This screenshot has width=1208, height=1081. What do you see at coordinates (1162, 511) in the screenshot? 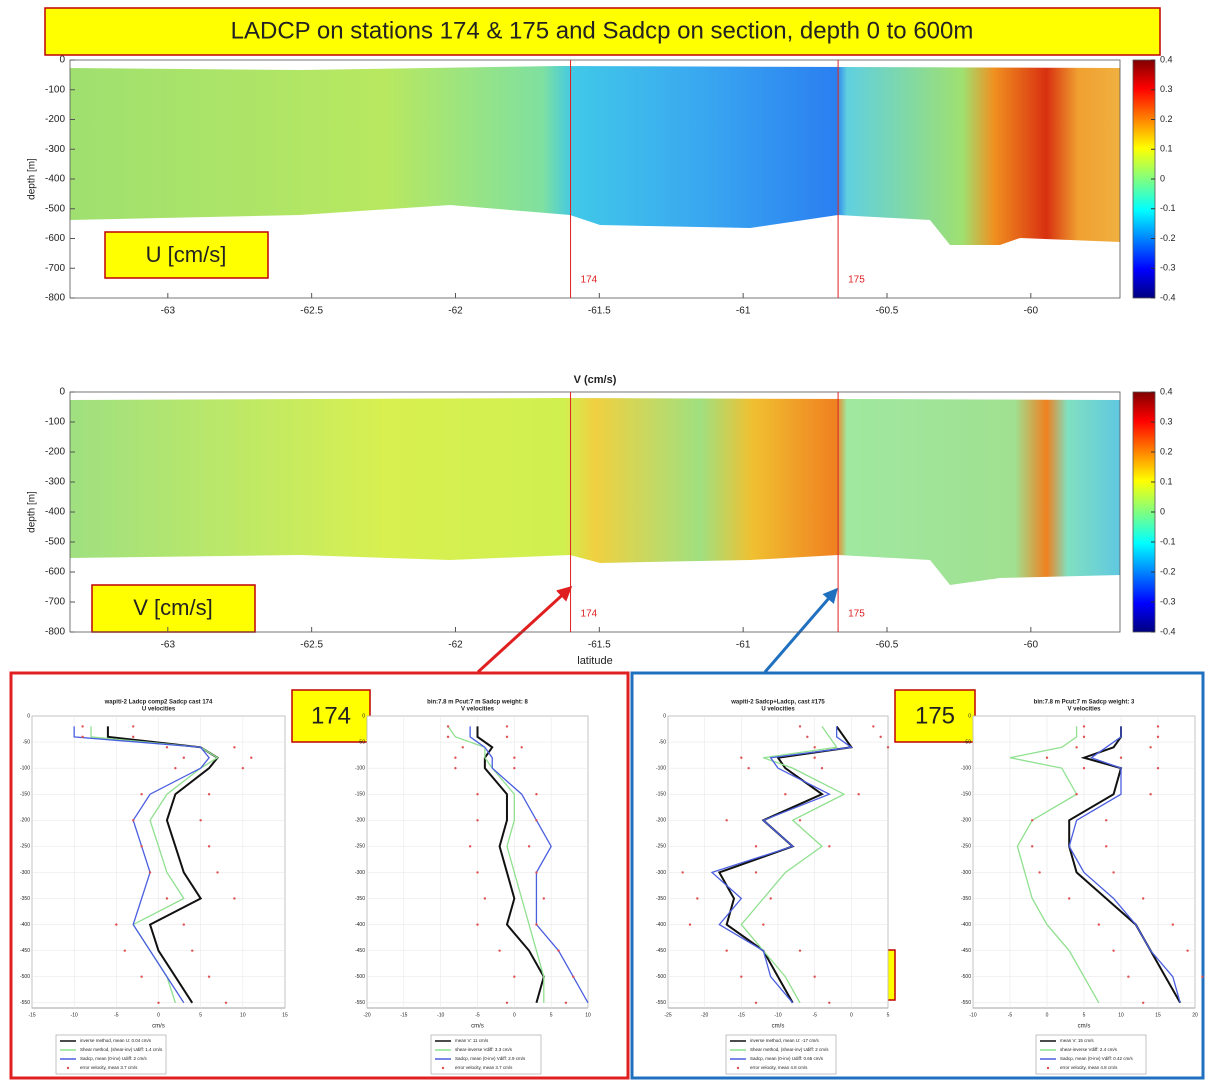
I see `colorbar-tick-label: 0` at bounding box center [1162, 511].